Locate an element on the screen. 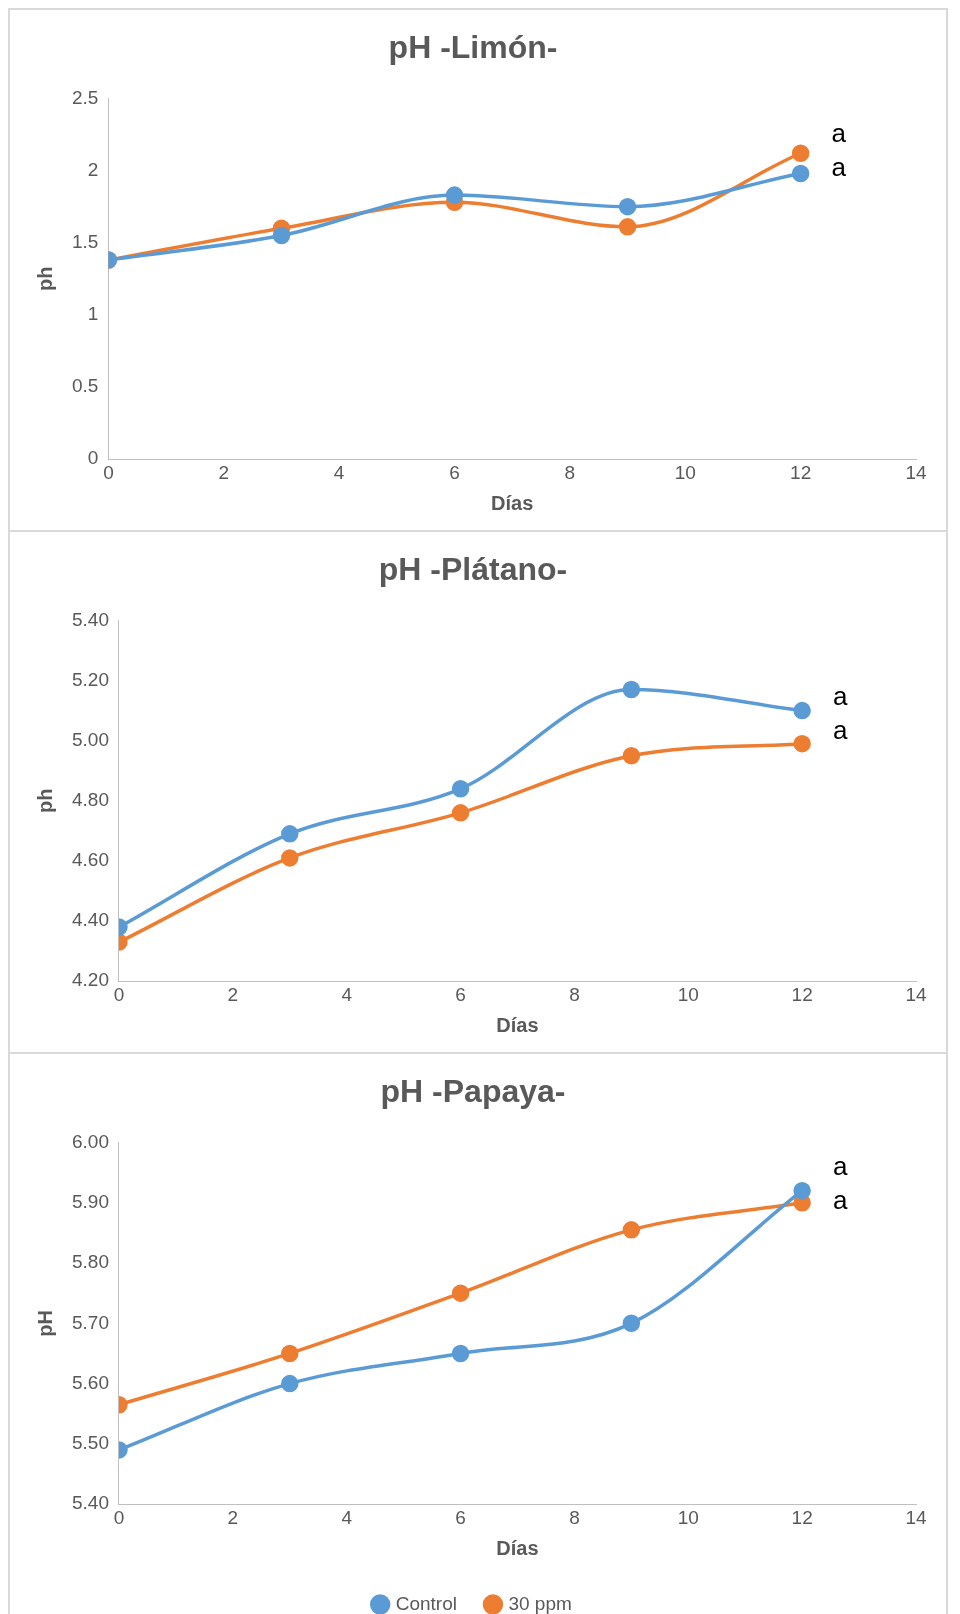  y-tick-label: 5.70 is located at coordinates (90, 1322).